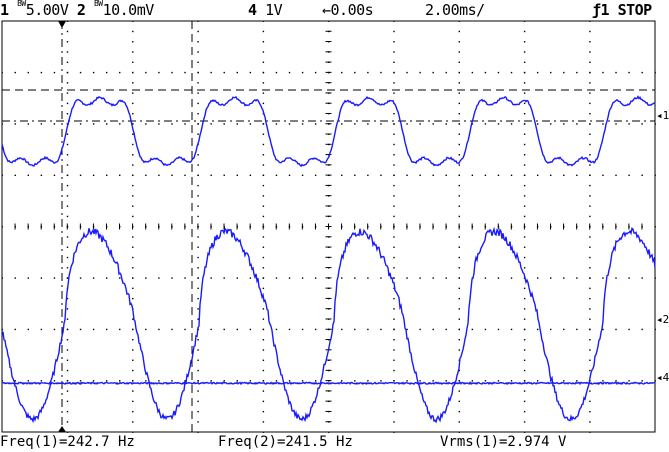 The height and width of the screenshot is (452, 669). What do you see at coordinates (274, 10) in the screenshot?
I see `ch4-scale: 1V` at bounding box center [274, 10].